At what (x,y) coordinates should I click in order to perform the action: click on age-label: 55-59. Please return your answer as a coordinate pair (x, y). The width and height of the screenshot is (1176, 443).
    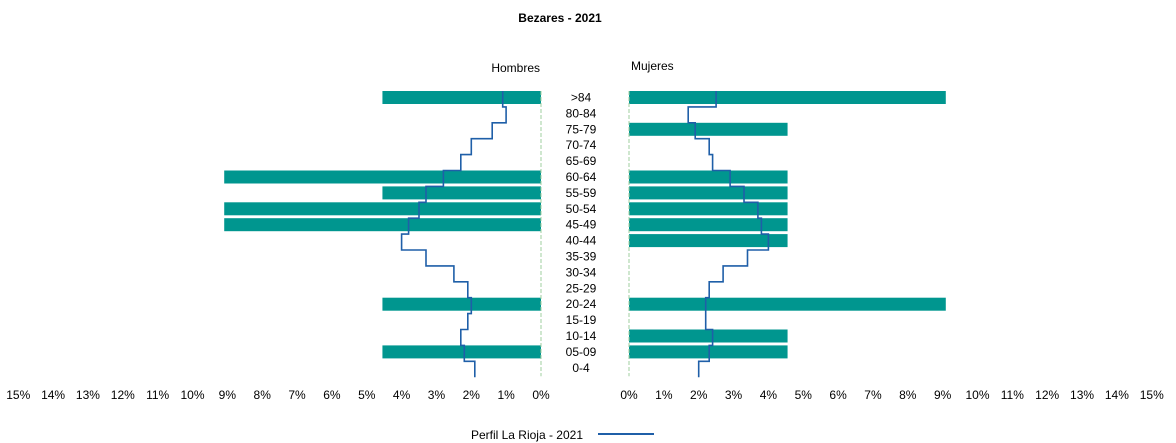
    Looking at the image, I should click on (581, 193).